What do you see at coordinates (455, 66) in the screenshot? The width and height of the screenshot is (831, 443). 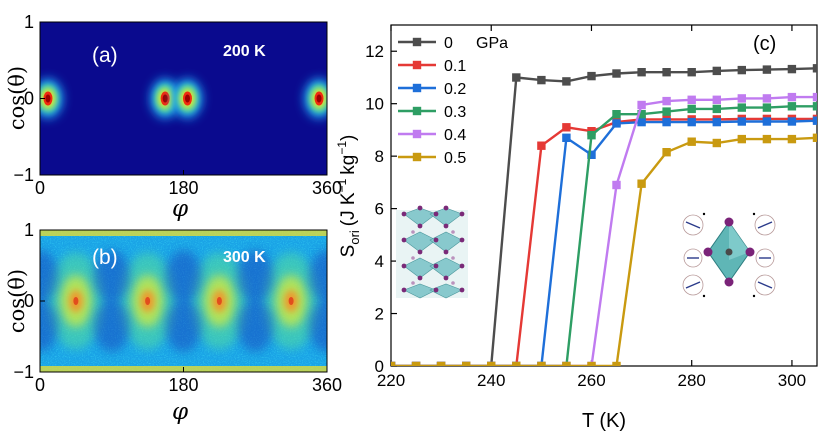 I see `legend-label-0.1: 0.1` at bounding box center [455, 66].